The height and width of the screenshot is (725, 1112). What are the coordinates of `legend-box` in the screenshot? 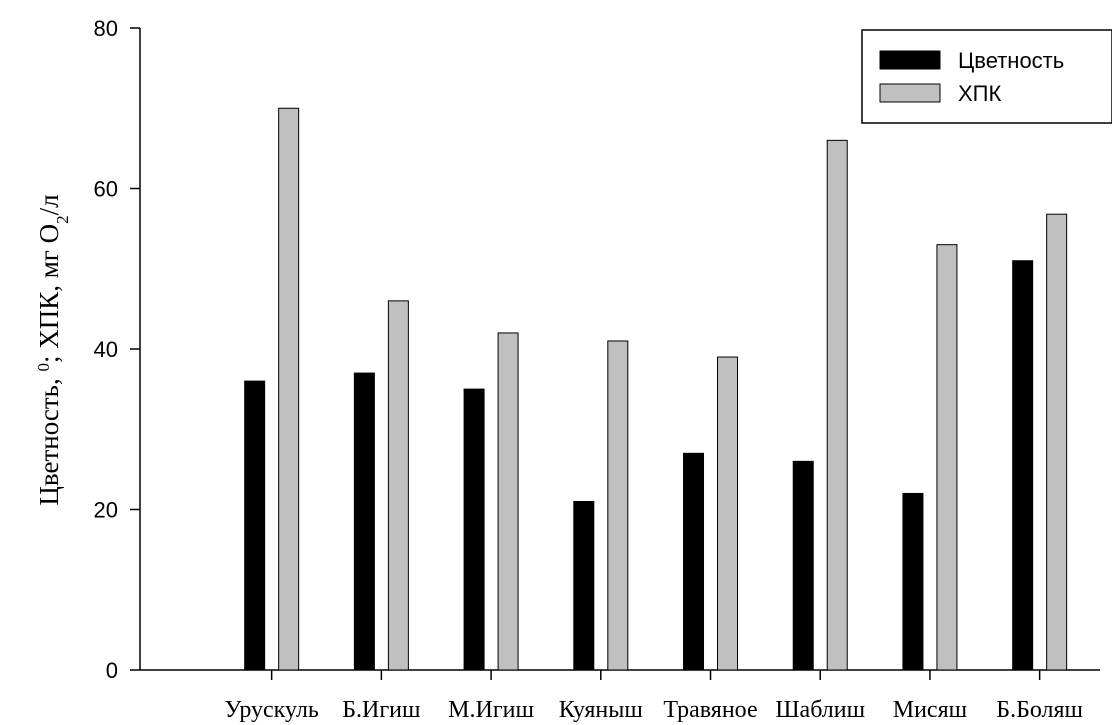 It's located at (986, 76).